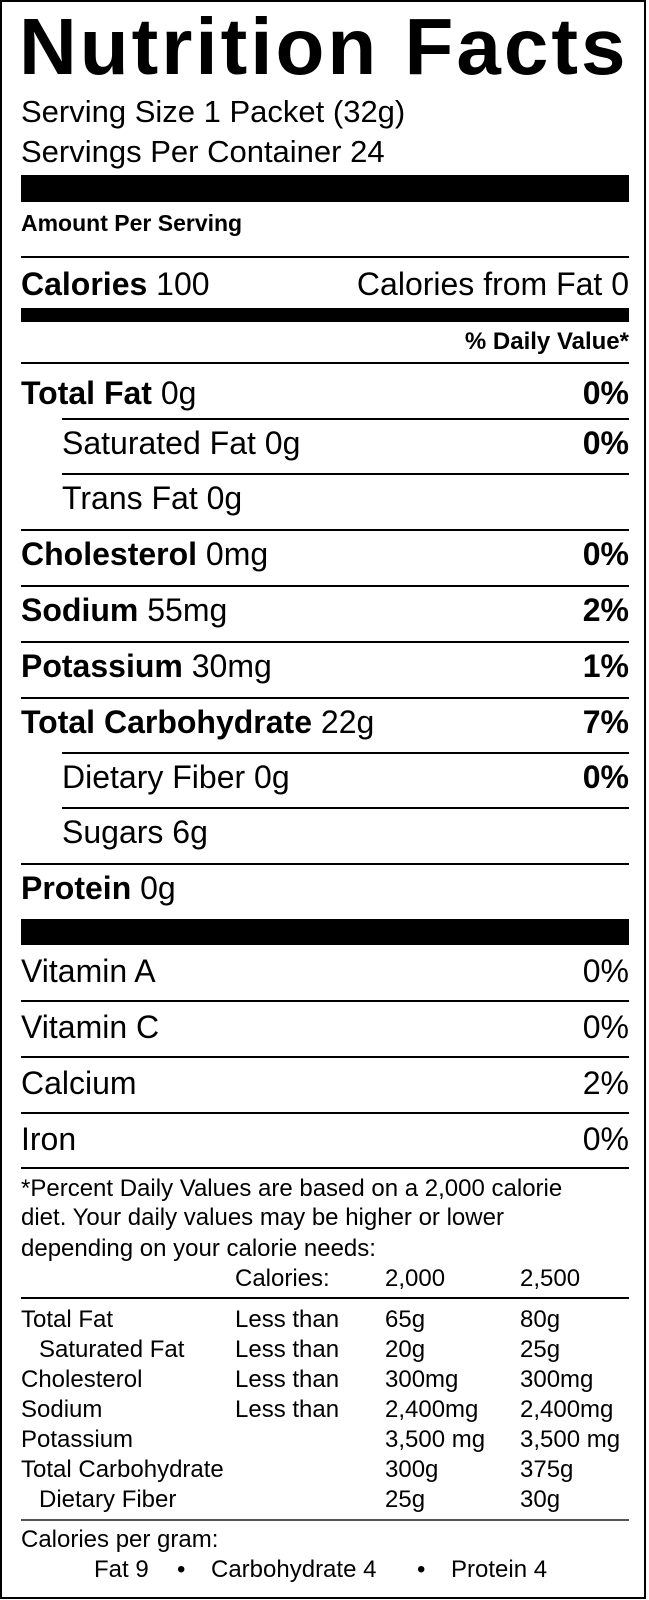  I want to click on vitamin-row-calcium: Calcium 2%, so click(325, 1084).